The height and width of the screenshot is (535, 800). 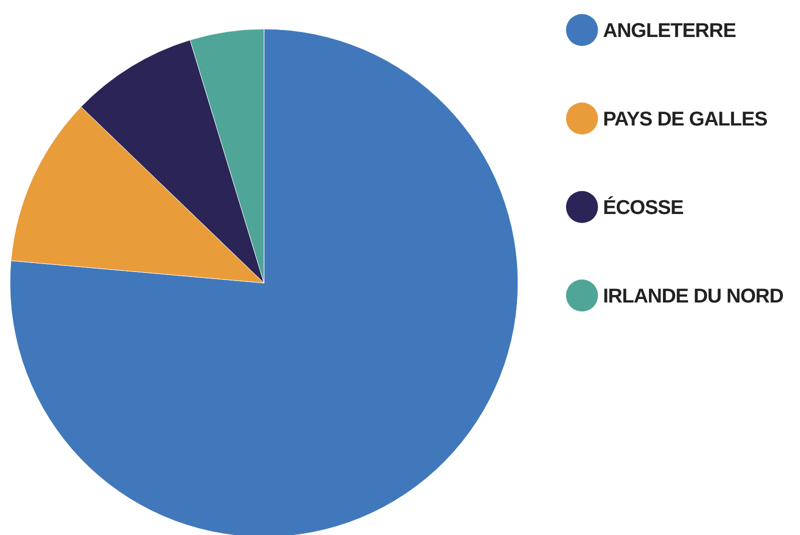 What do you see at coordinates (685, 119) in the screenshot?
I see `legend-label: PAYS DE GALLES` at bounding box center [685, 119].